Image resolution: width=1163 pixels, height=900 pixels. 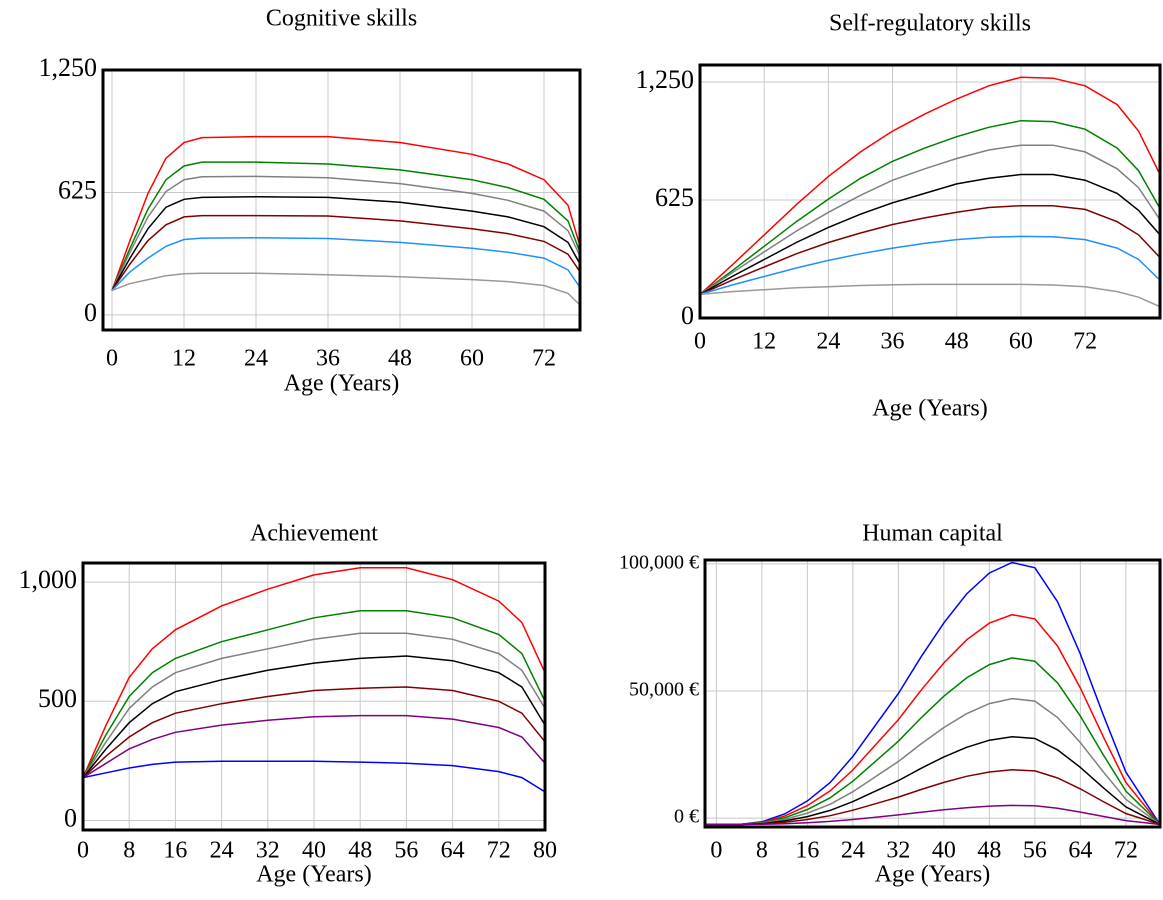 I want to click on chart-title: Human capital, so click(x=932, y=534).